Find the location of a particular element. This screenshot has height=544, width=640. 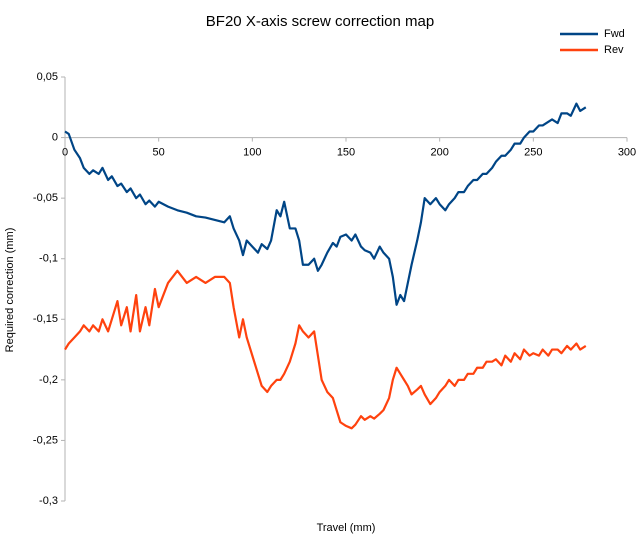

y-tick-label: -0,1 is located at coordinates (48, 259).